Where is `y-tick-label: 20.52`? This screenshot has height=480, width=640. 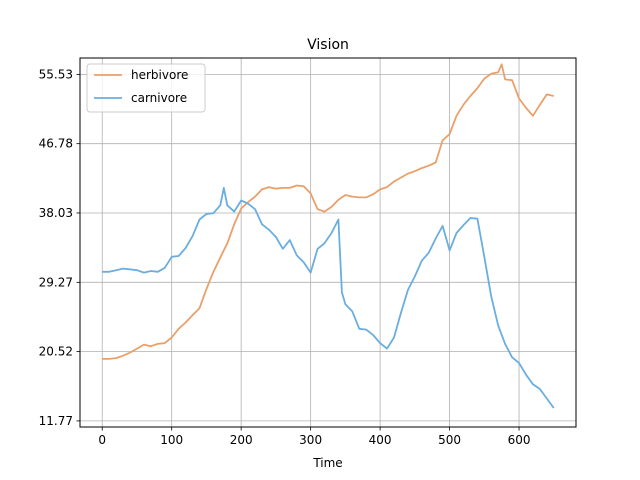
y-tick-label: 20.52 is located at coordinates (56, 352).